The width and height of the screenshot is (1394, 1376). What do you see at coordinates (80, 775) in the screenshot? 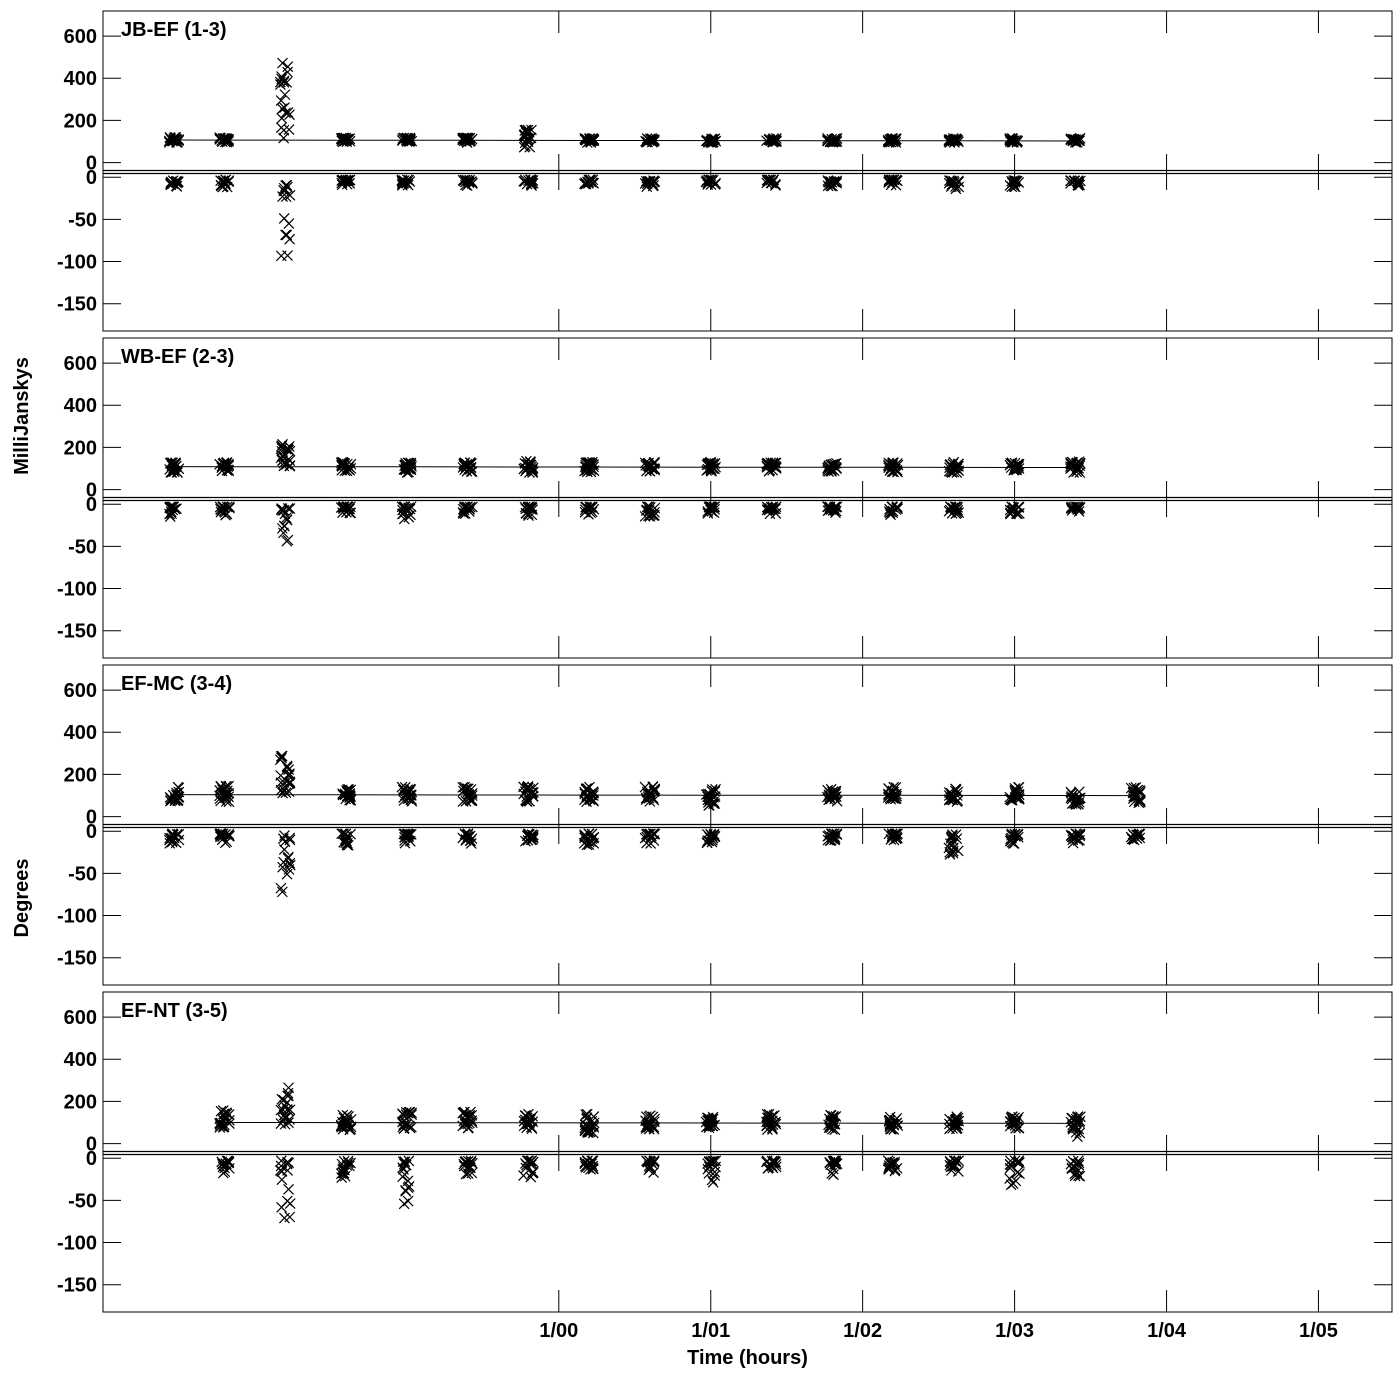
I see `y-tick-label-amplitude: 200` at bounding box center [80, 775].